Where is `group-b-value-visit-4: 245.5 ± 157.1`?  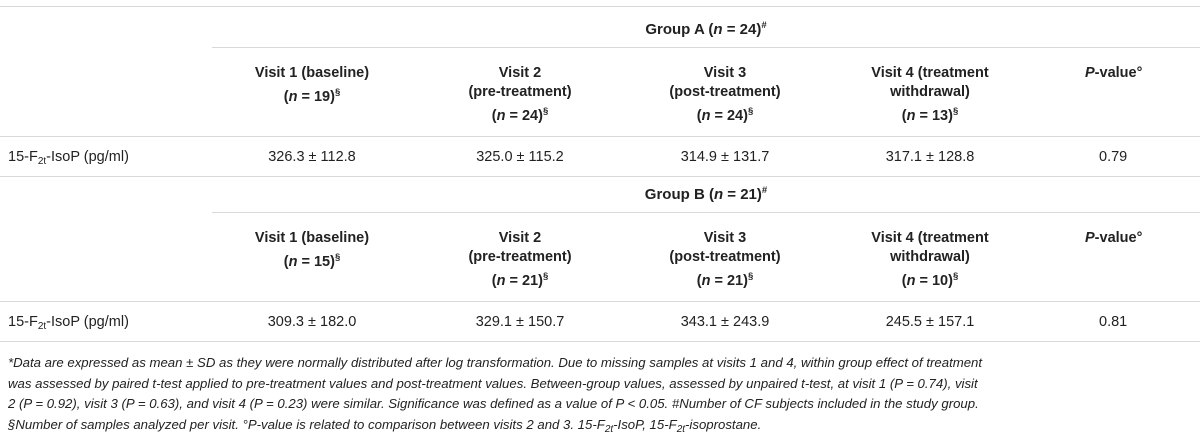 group-b-value-visit-4: 245.5 ± 157.1 is located at coordinates (930, 322).